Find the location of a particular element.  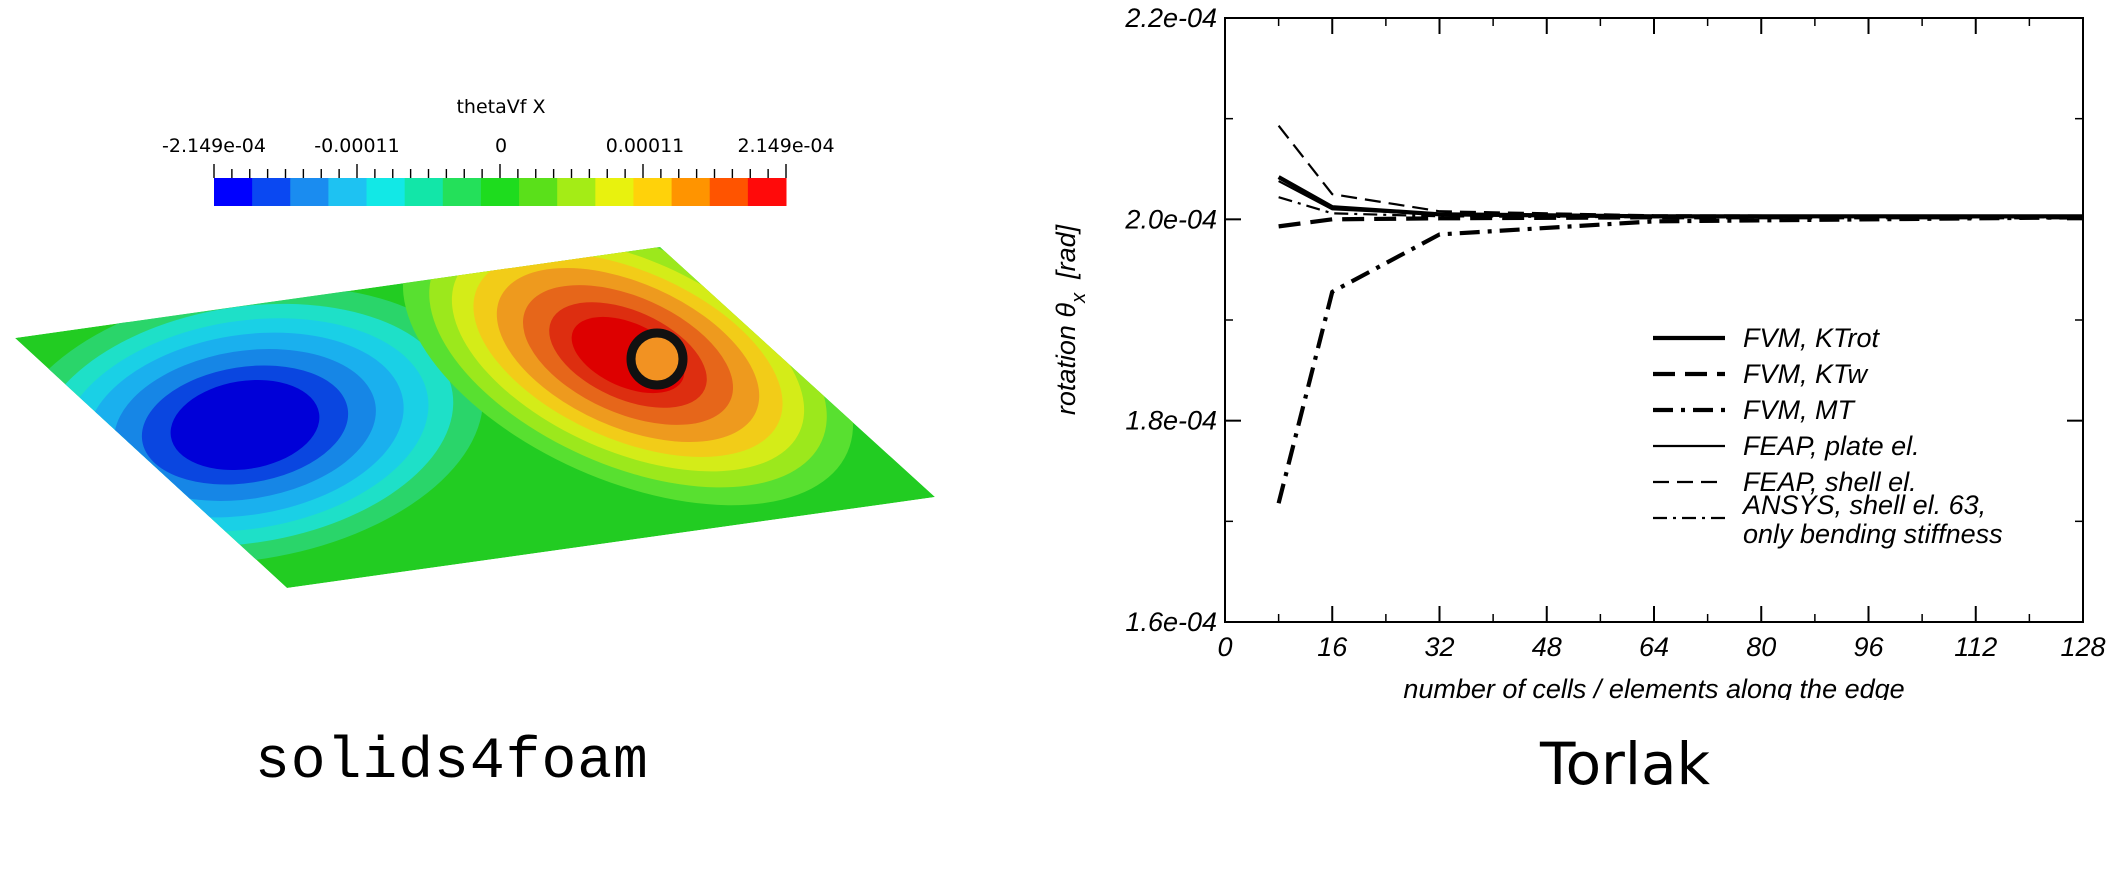

colorbar-tick-label: 0.00011 is located at coordinates (645, 146).